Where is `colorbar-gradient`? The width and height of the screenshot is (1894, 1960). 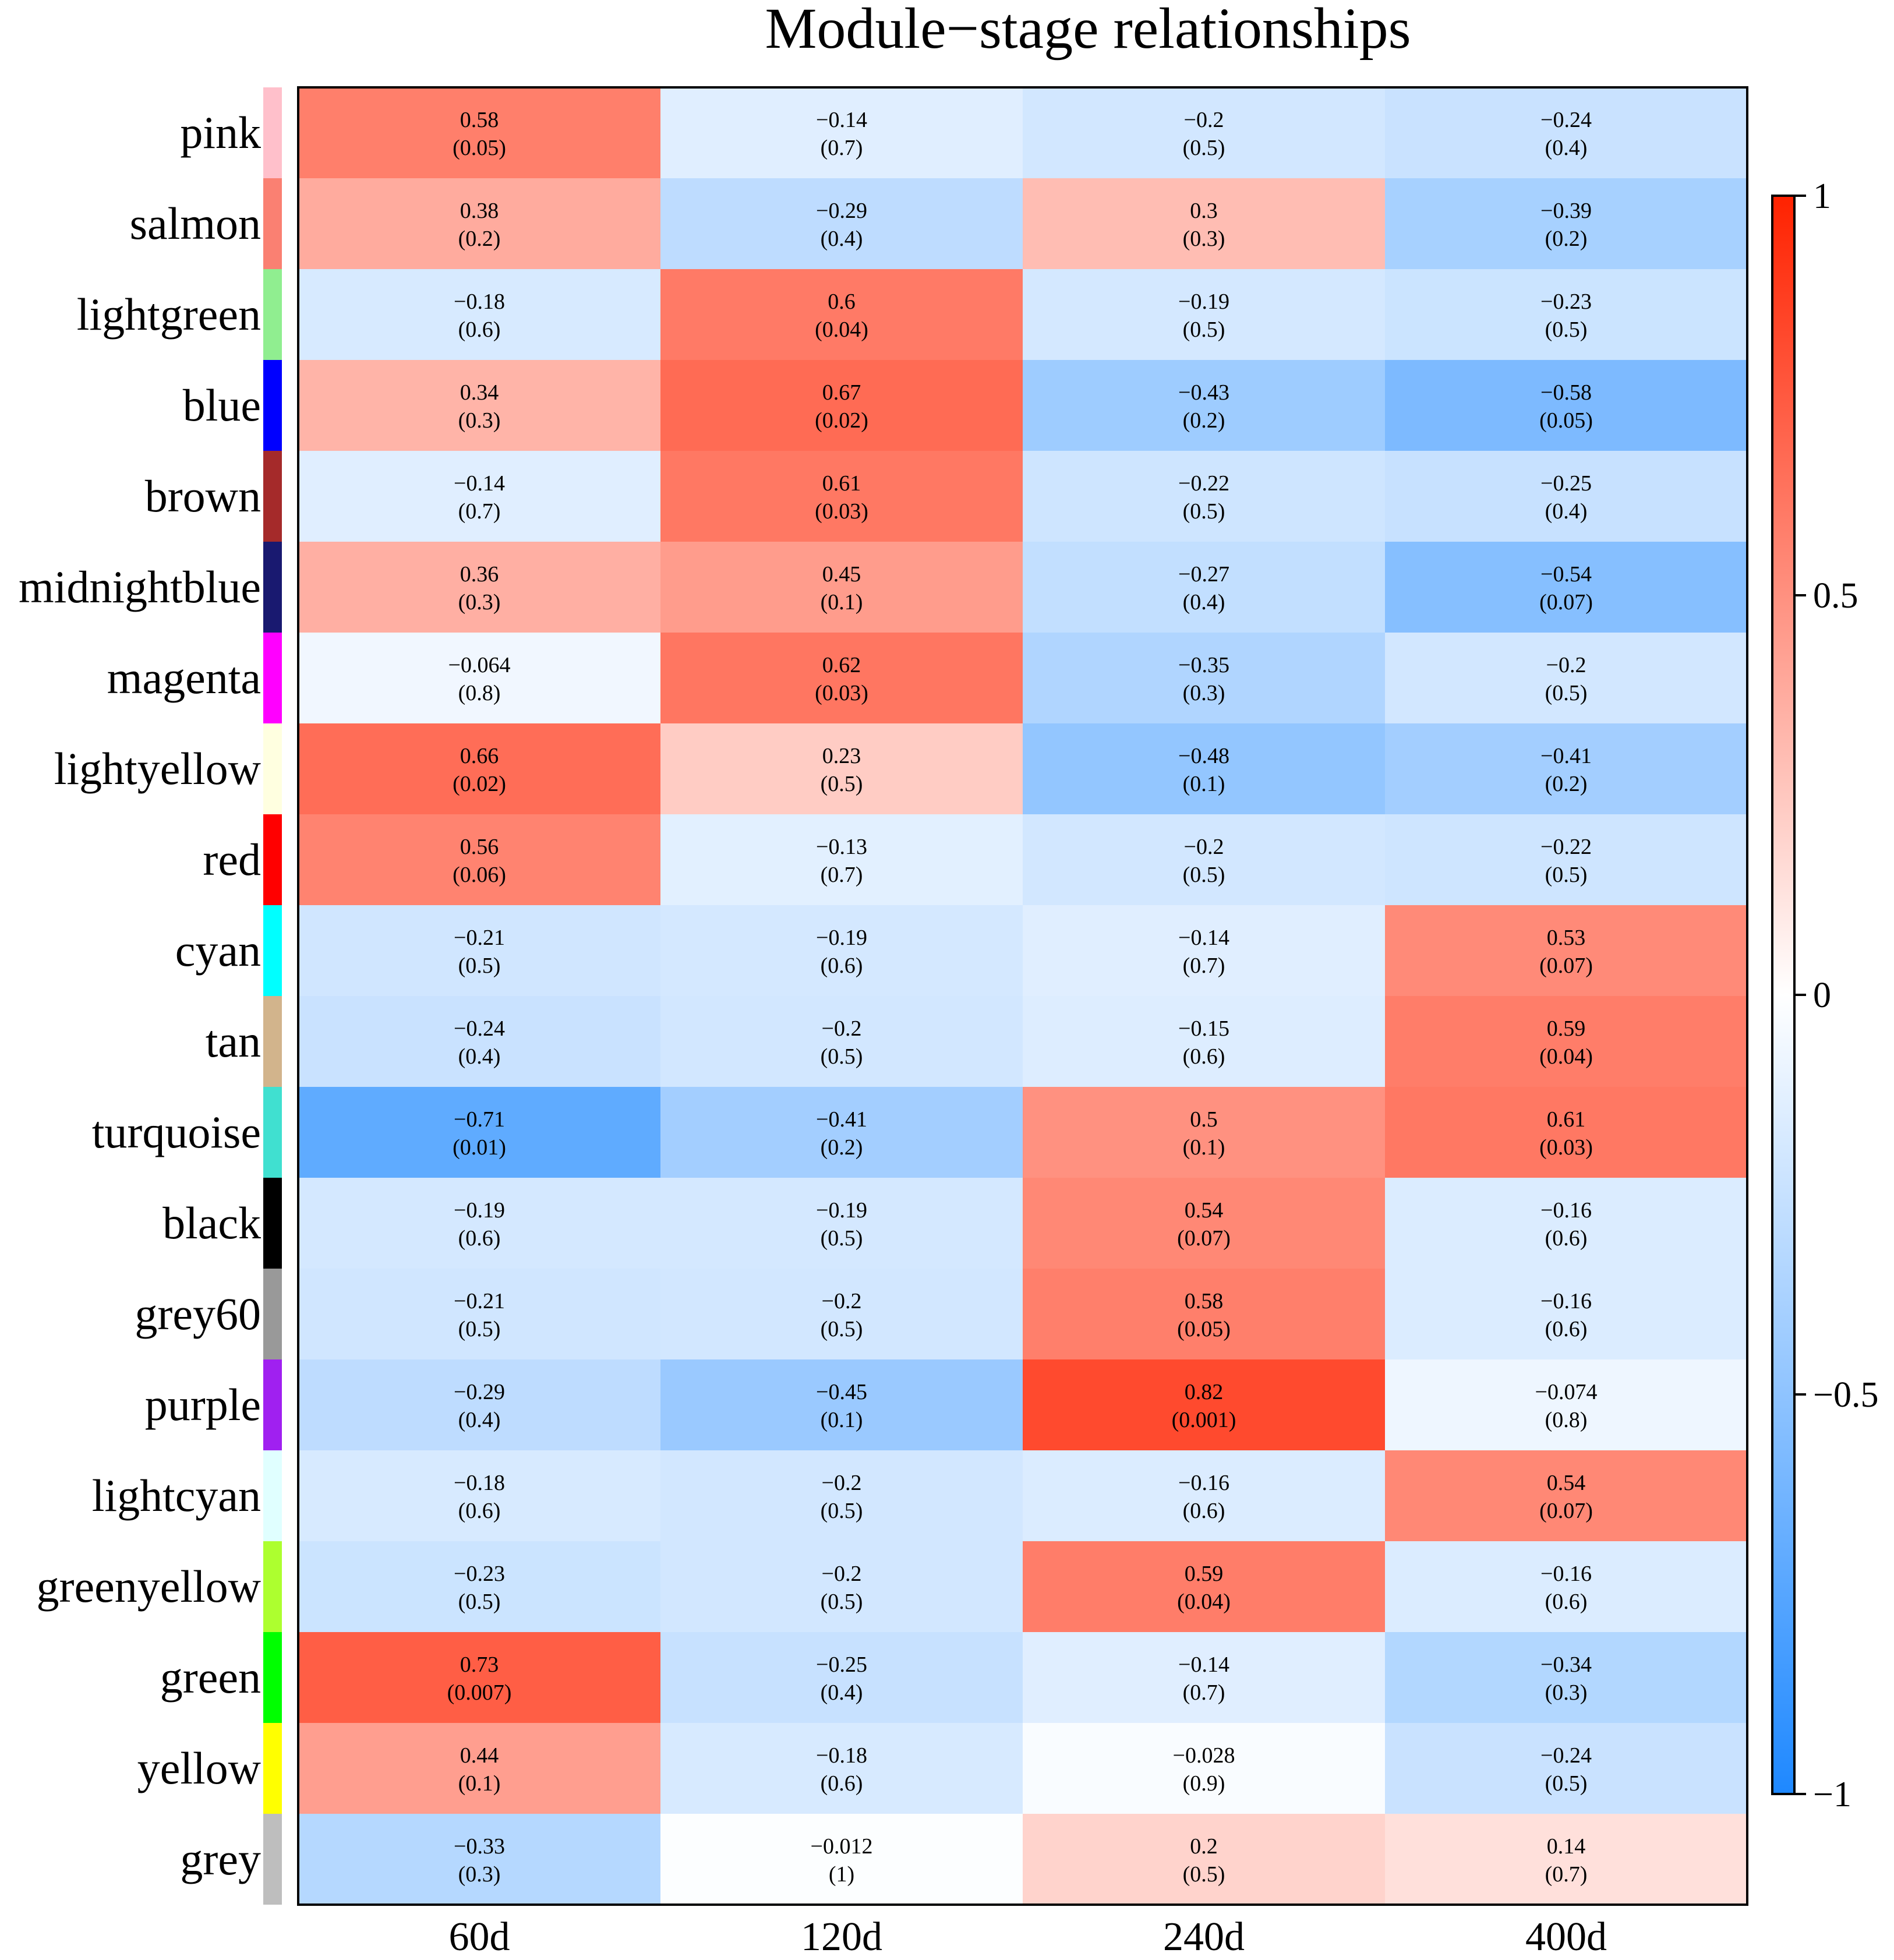 colorbar-gradient is located at coordinates (1783, 995).